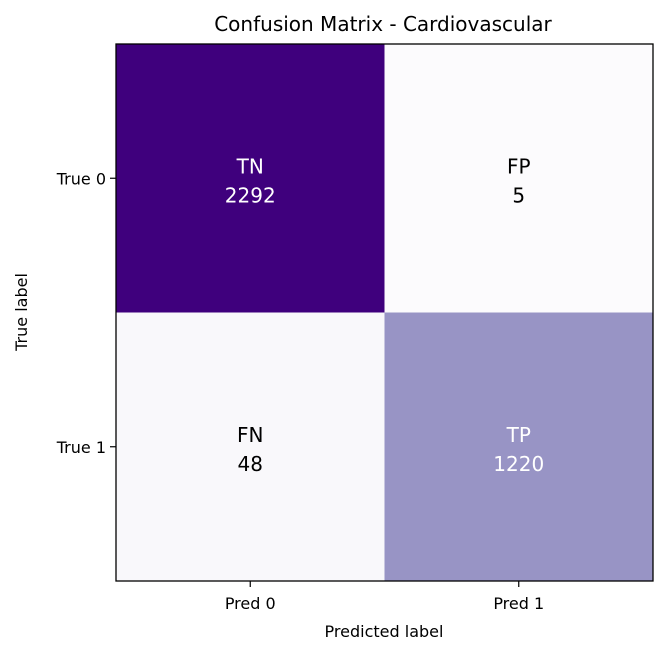 This screenshot has height=660, width=666. What do you see at coordinates (384, 631) in the screenshot?
I see `x-axis-label: Predicted label` at bounding box center [384, 631].